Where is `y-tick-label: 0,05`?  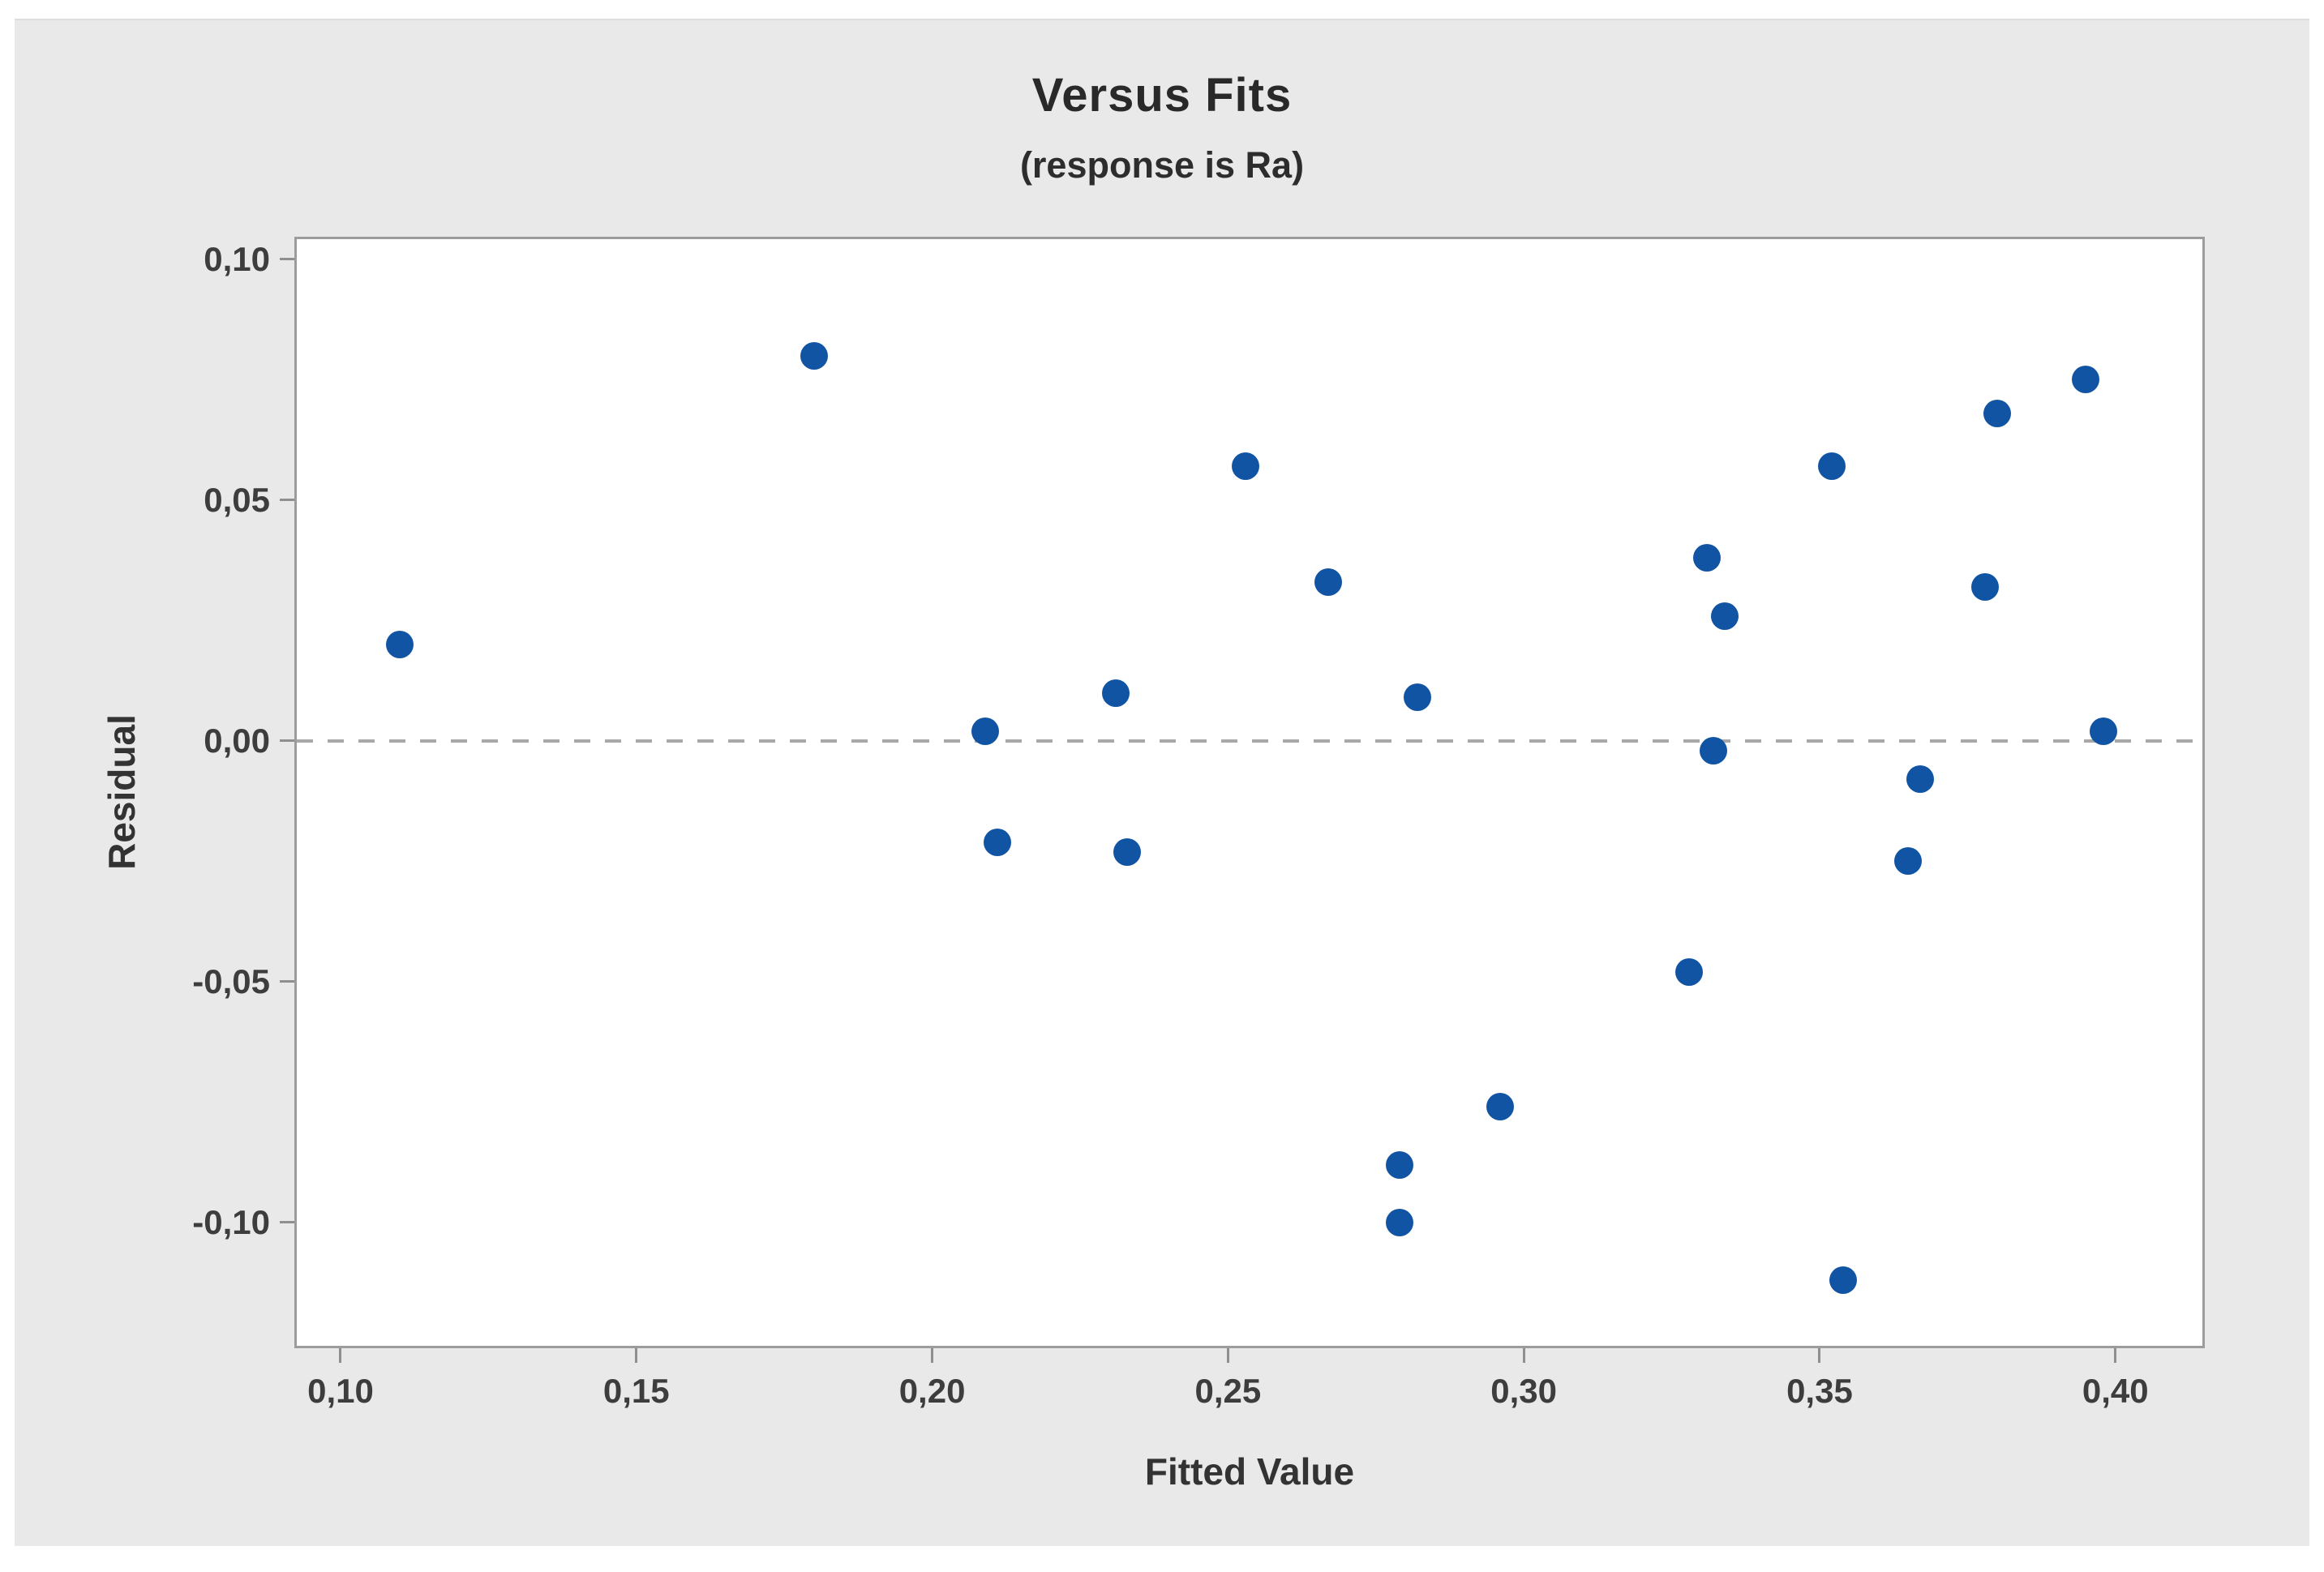 y-tick-label: 0,05 is located at coordinates (237, 499).